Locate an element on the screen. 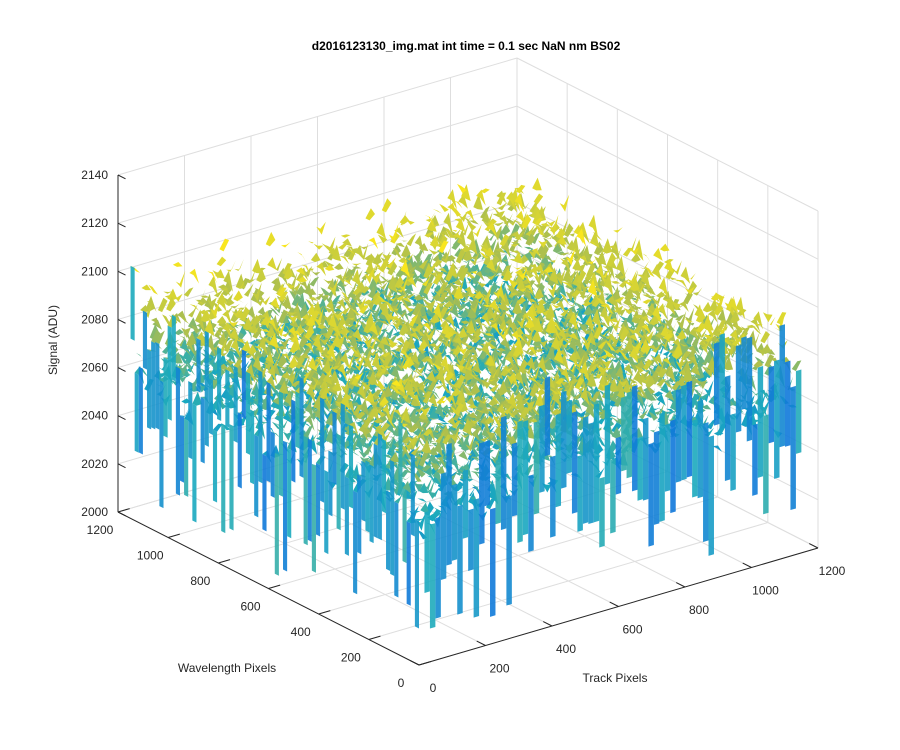  grid-line is located at coordinates (401, 549).